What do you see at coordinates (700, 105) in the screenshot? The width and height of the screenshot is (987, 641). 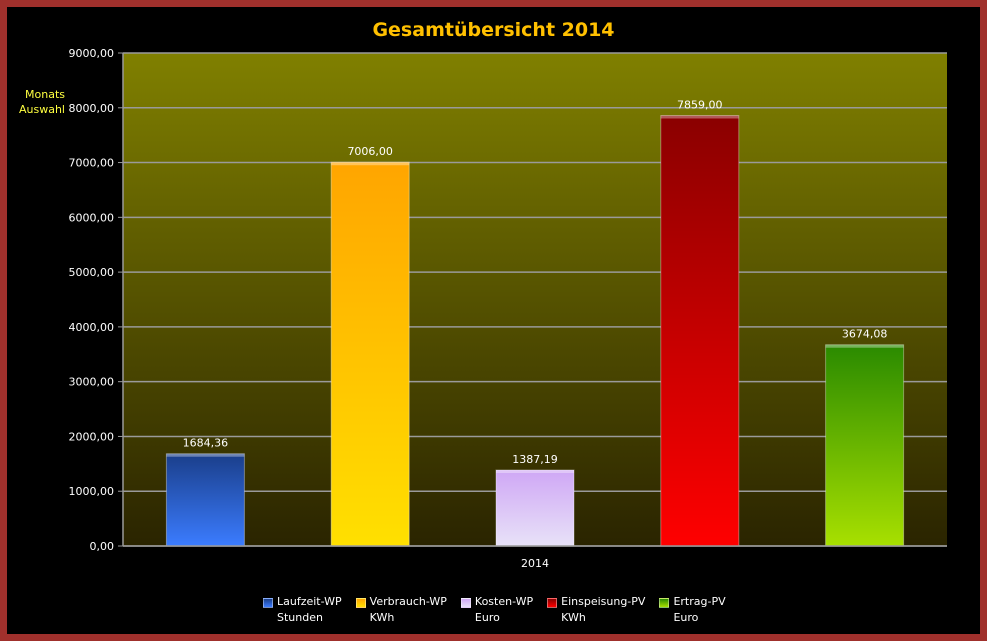 I see `data-label: 7859,00` at bounding box center [700, 105].